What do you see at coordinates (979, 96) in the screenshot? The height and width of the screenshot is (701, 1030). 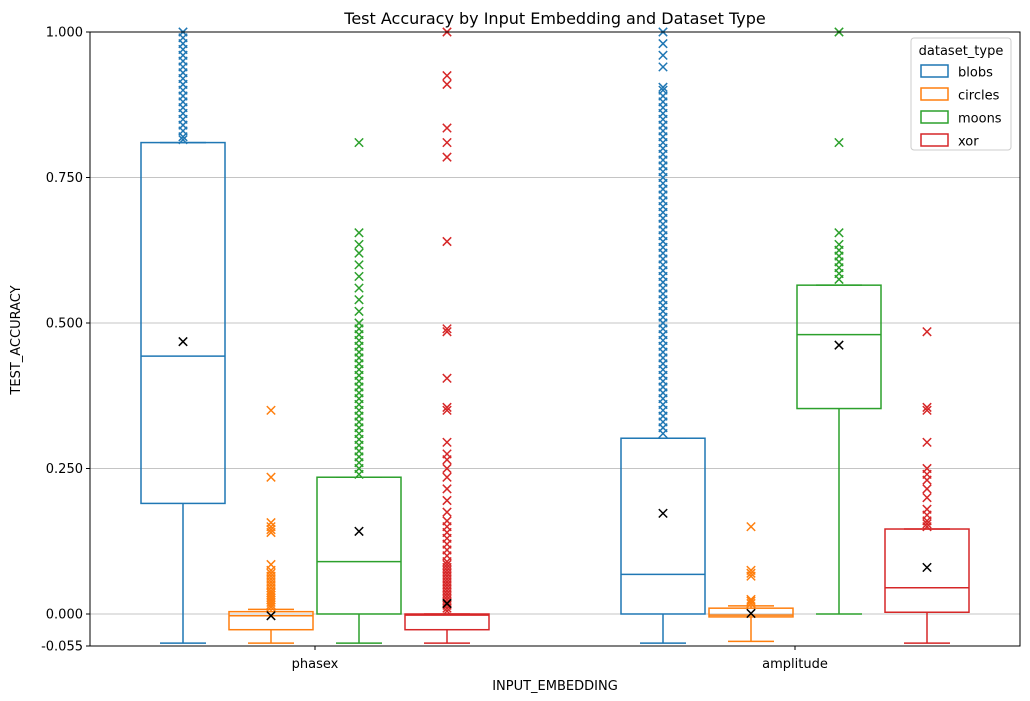 I see `legend-label-circles: circles` at bounding box center [979, 96].